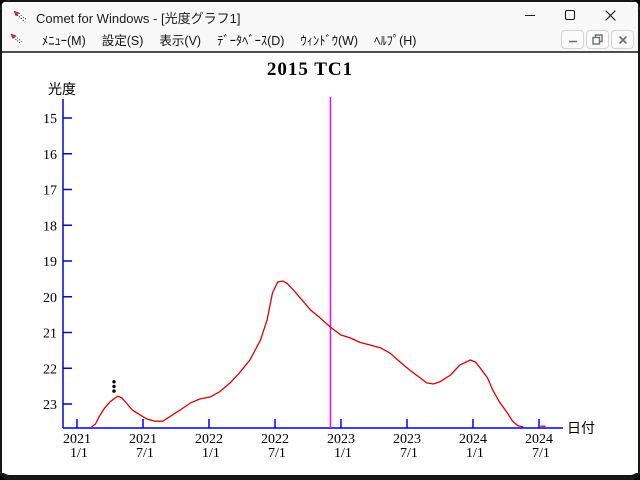 This screenshot has height=480, width=640. Describe the element at coordinates (50, 191) in the screenshot. I see `y-tick-label: 17` at that location.